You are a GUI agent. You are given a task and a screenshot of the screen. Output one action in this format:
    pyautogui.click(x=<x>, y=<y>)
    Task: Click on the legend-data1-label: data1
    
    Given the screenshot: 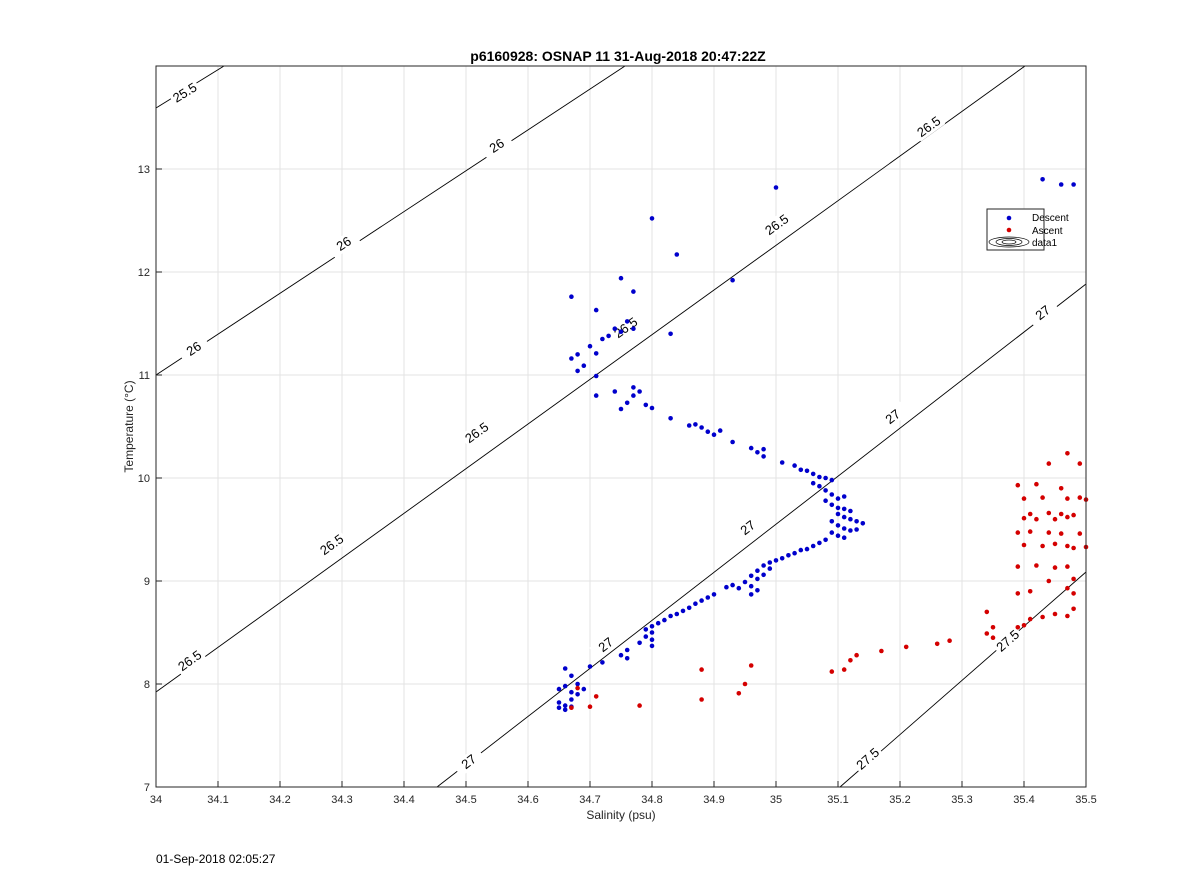 What is the action you would take?
    pyautogui.click(x=1044, y=243)
    